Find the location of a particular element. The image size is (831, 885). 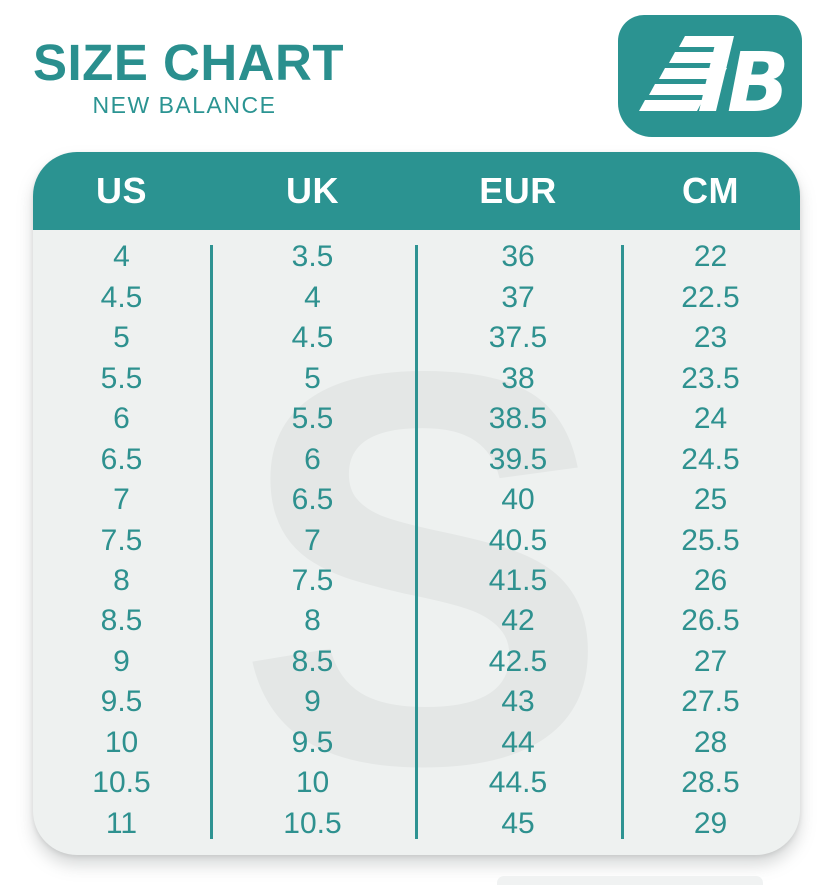

table-row: 5 4.5 37.5 23 is located at coordinates (416, 338).